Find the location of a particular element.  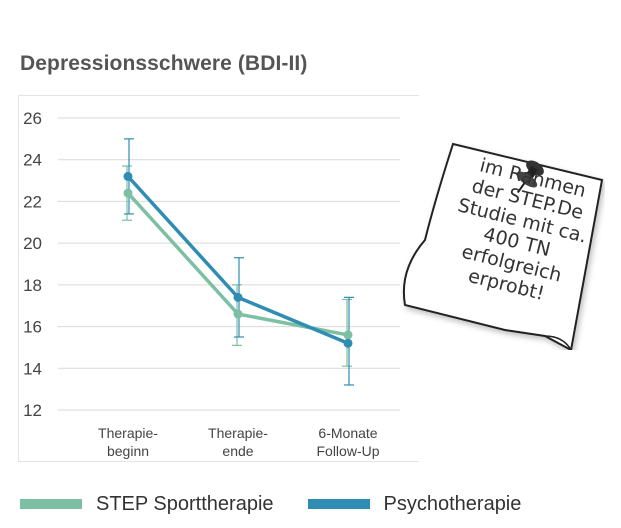

legend-label: STEP Sporttherapie is located at coordinates (185, 503).